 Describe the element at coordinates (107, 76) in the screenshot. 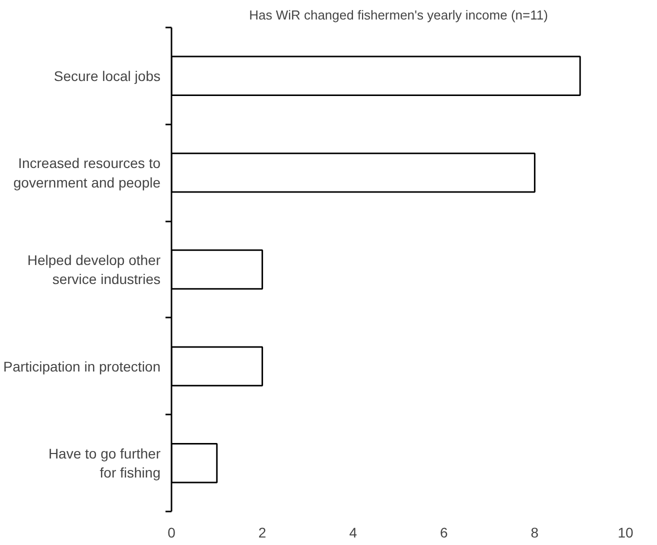

I see `y-tick-label: Secure local jobs` at that location.